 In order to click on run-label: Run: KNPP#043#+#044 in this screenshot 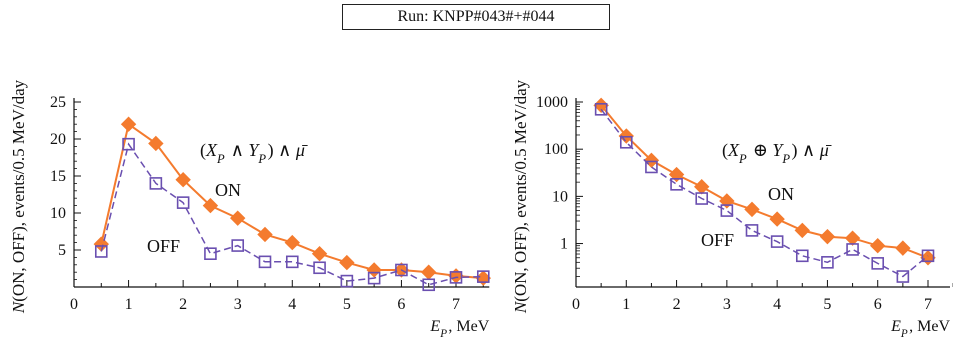, I will do `click(476, 16)`.